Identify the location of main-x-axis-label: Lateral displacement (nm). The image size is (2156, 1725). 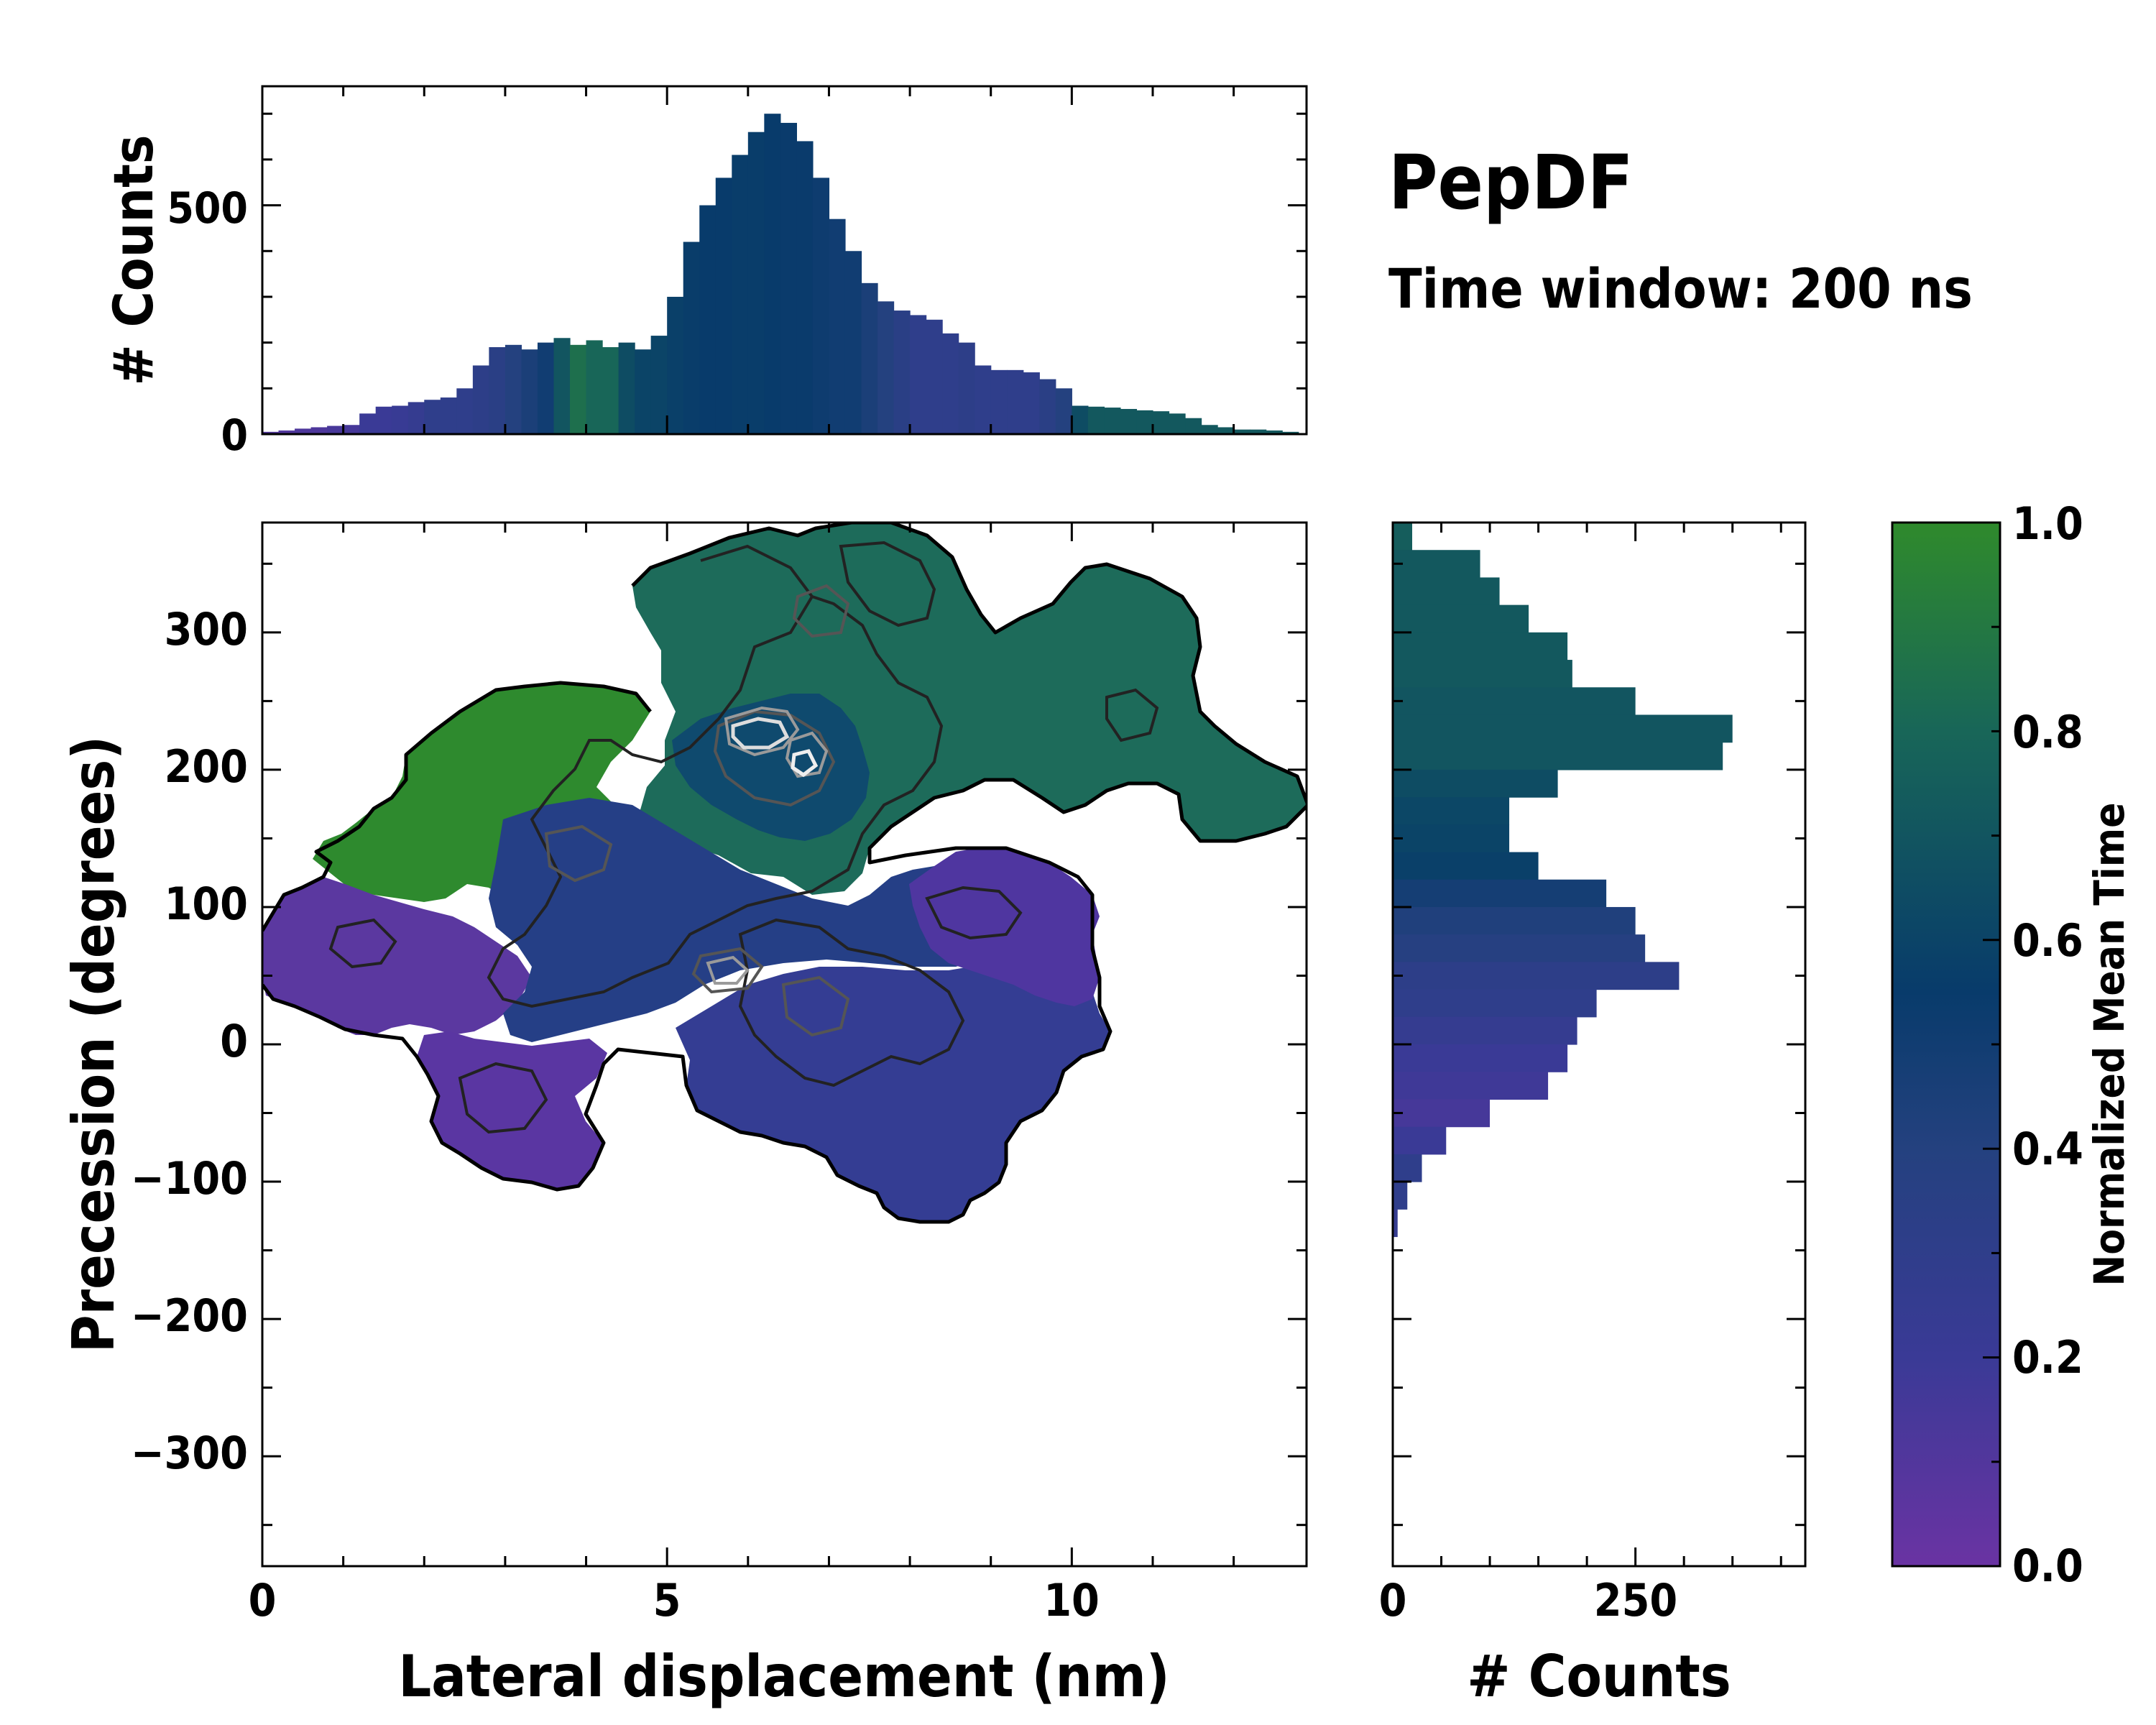
(784, 1676).